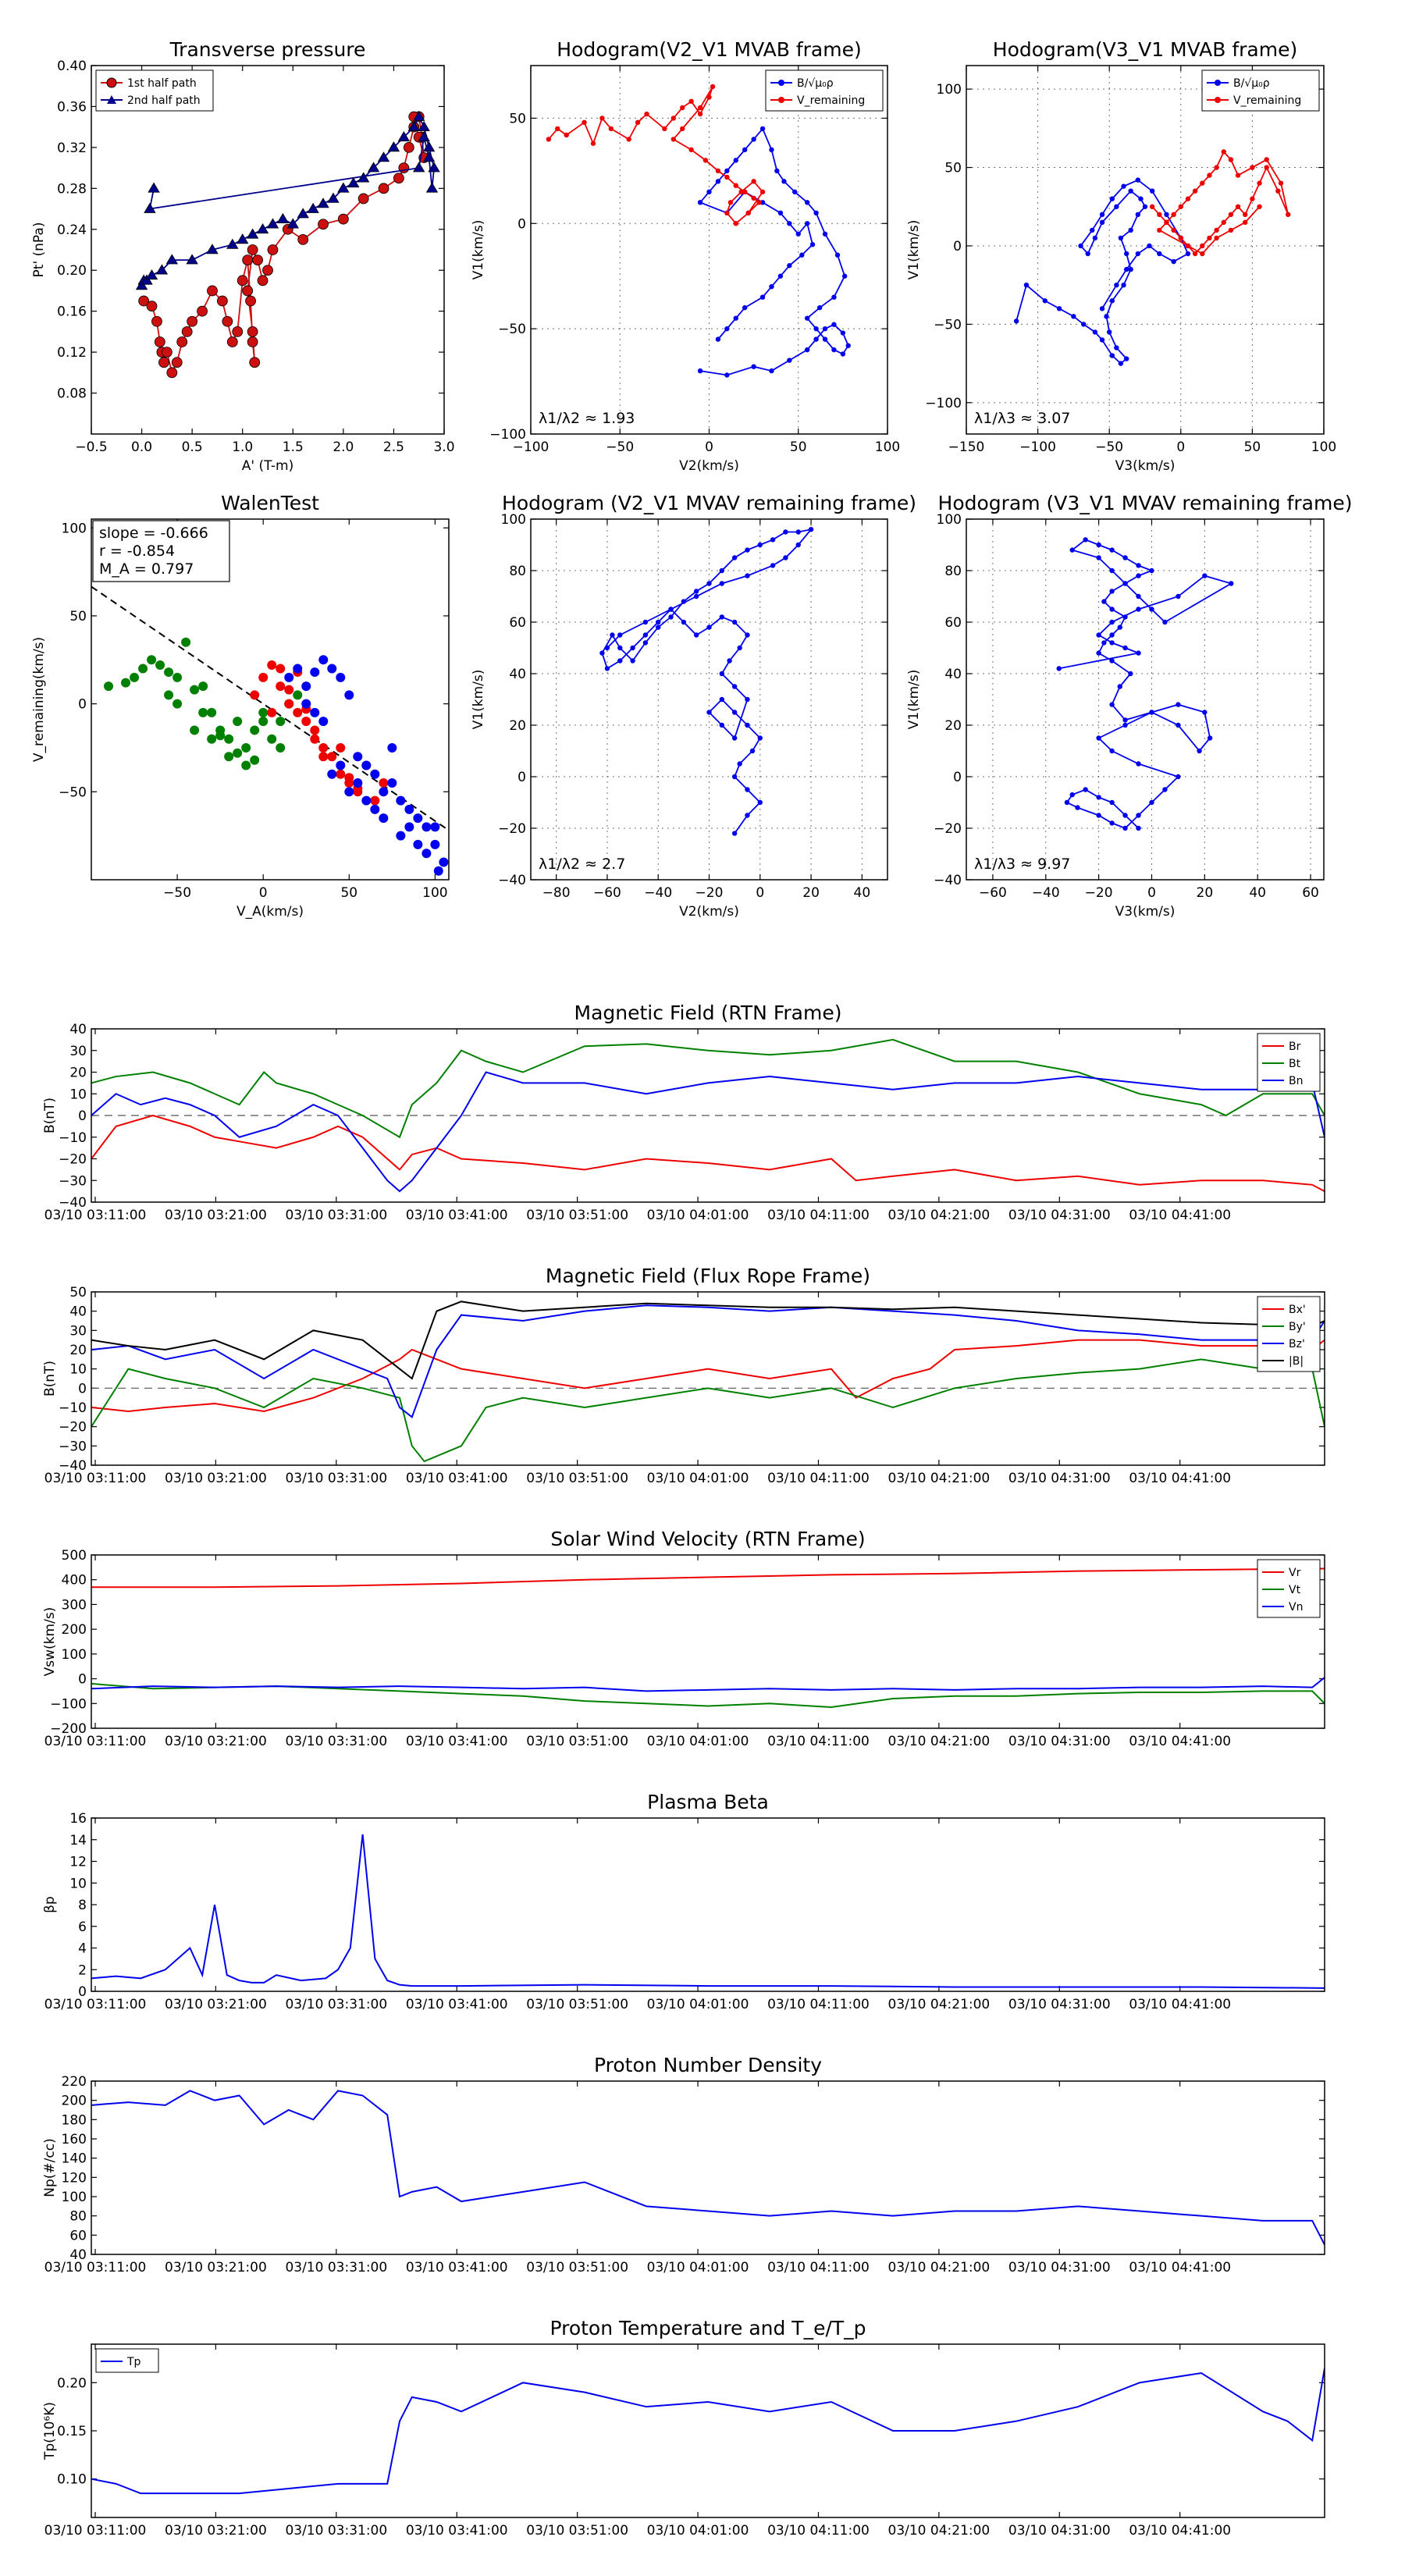  Describe the element at coordinates (819, 2531) in the screenshot. I see `x-tick-label: 03/10 04:11:00` at that location.